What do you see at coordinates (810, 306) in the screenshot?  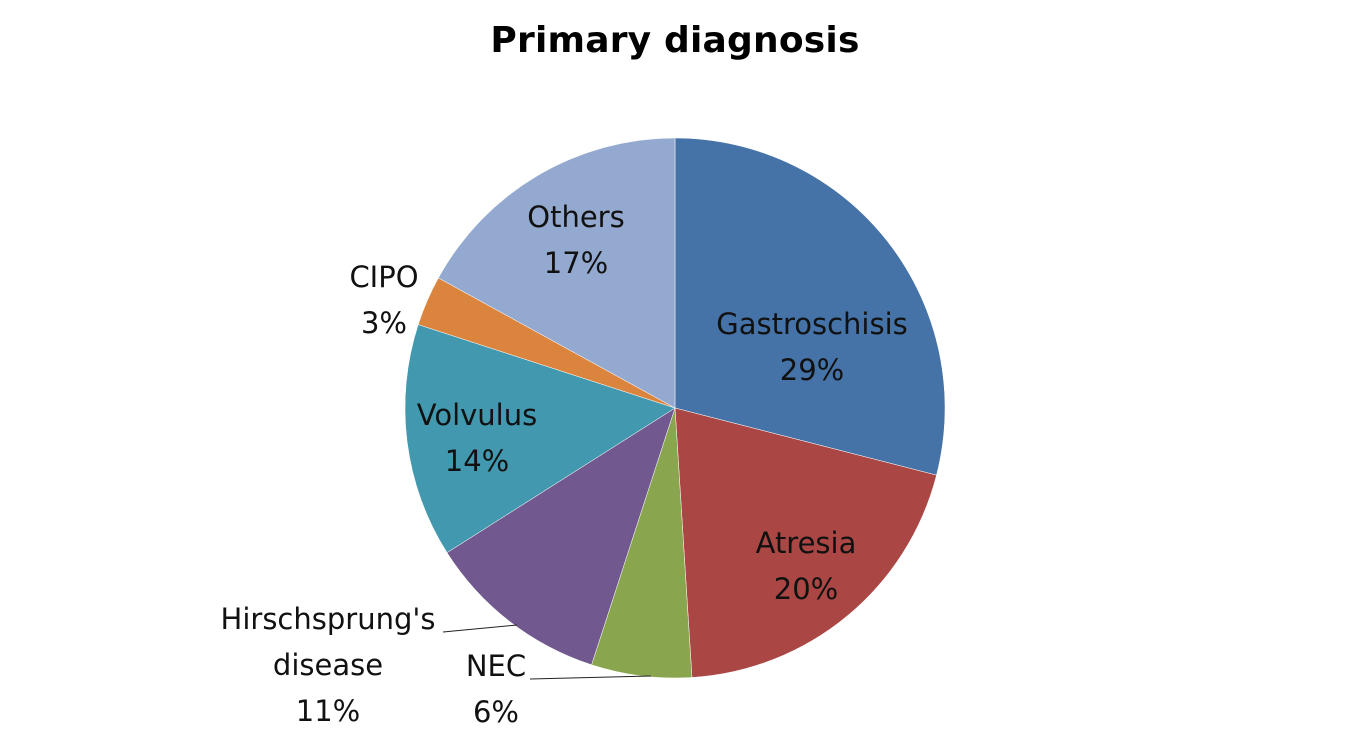 I see `pie-slice-gastroschisis` at bounding box center [810, 306].